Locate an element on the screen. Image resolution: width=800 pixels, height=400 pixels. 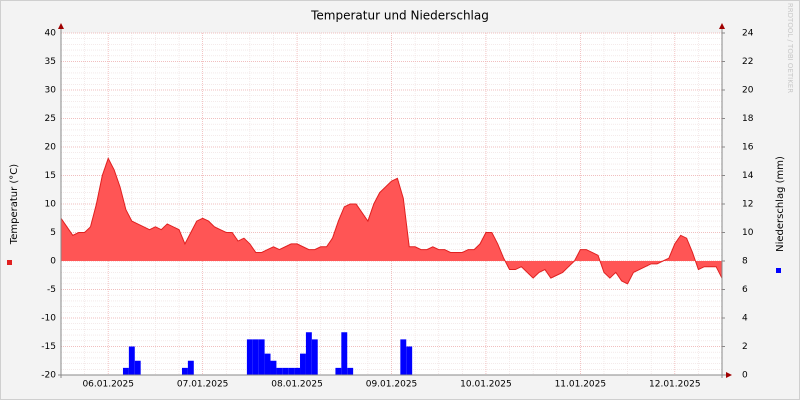
y2-axis-title: Niederschlag (mm) is located at coordinates (780, 204).